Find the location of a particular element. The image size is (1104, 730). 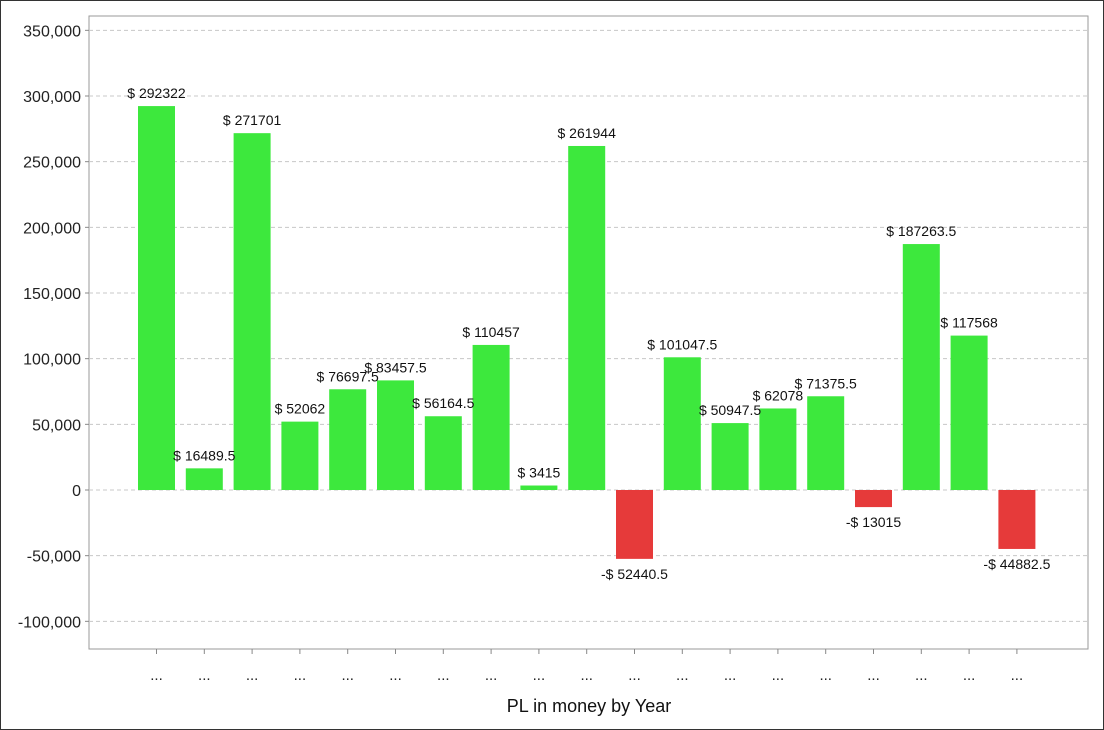

y-tick-label: 350,000 is located at coordinates (52, 31).